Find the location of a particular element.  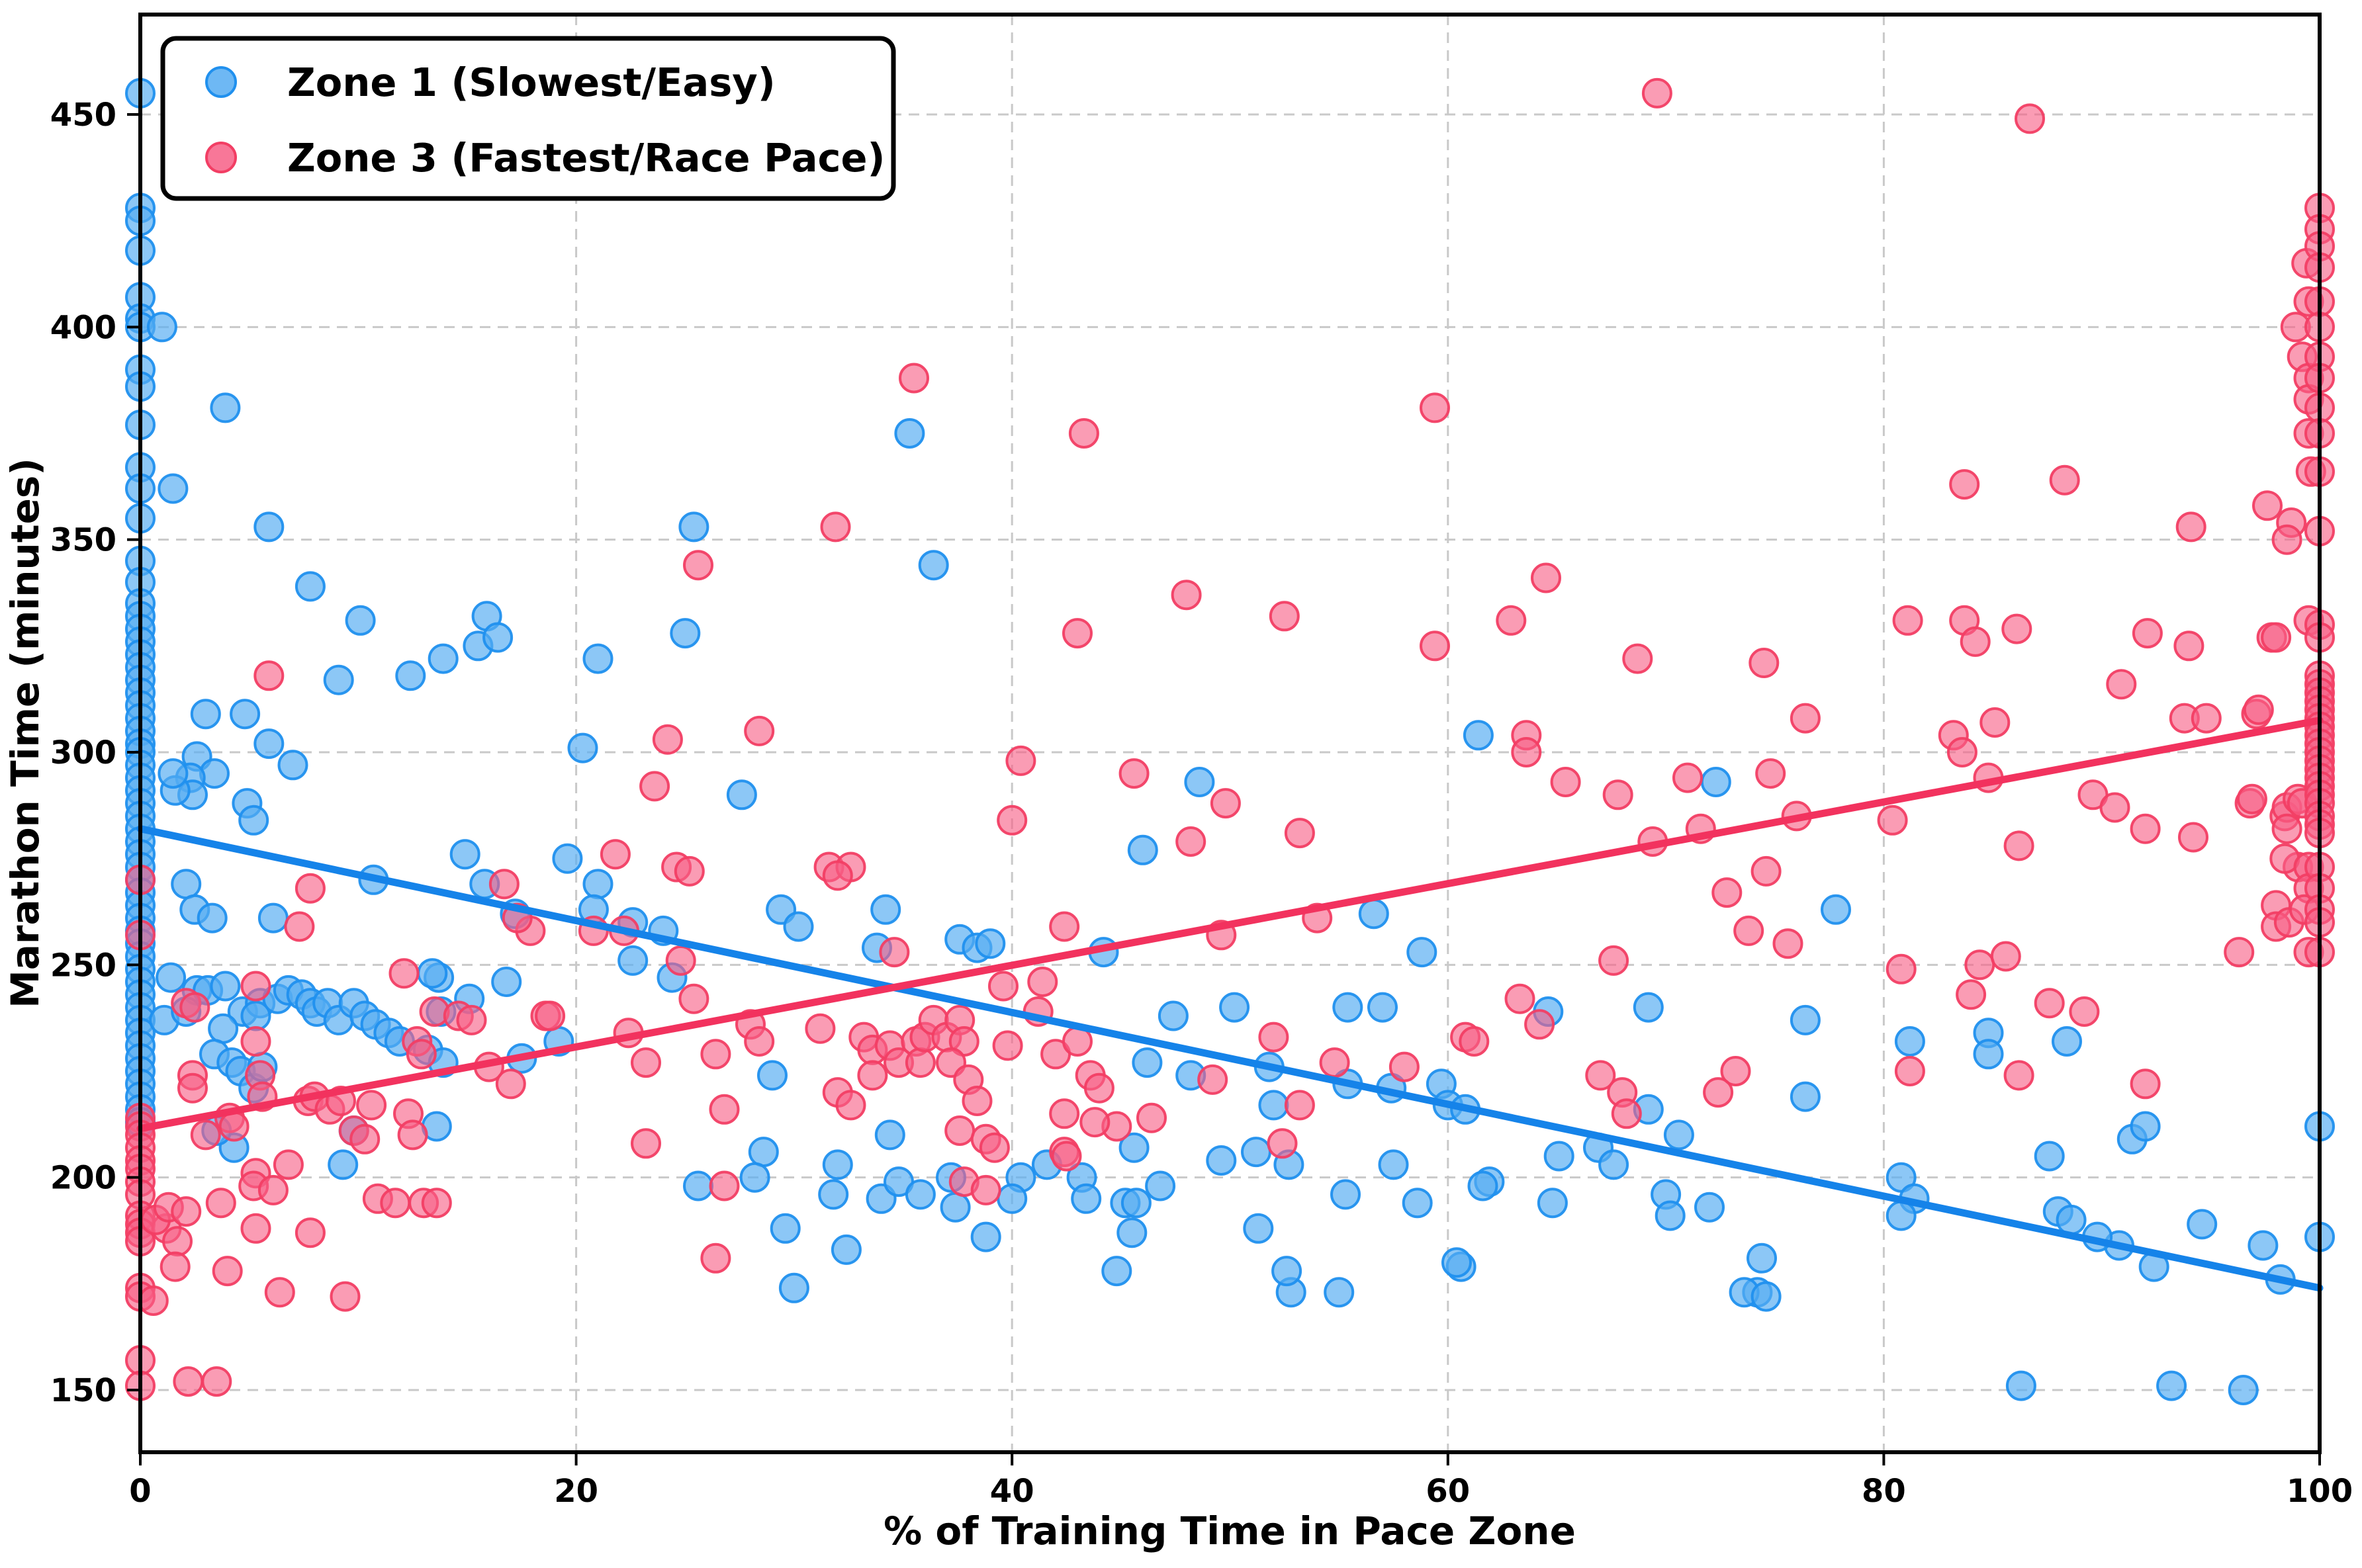

y-tick-label: 450 is located at coordinates (83, 116).